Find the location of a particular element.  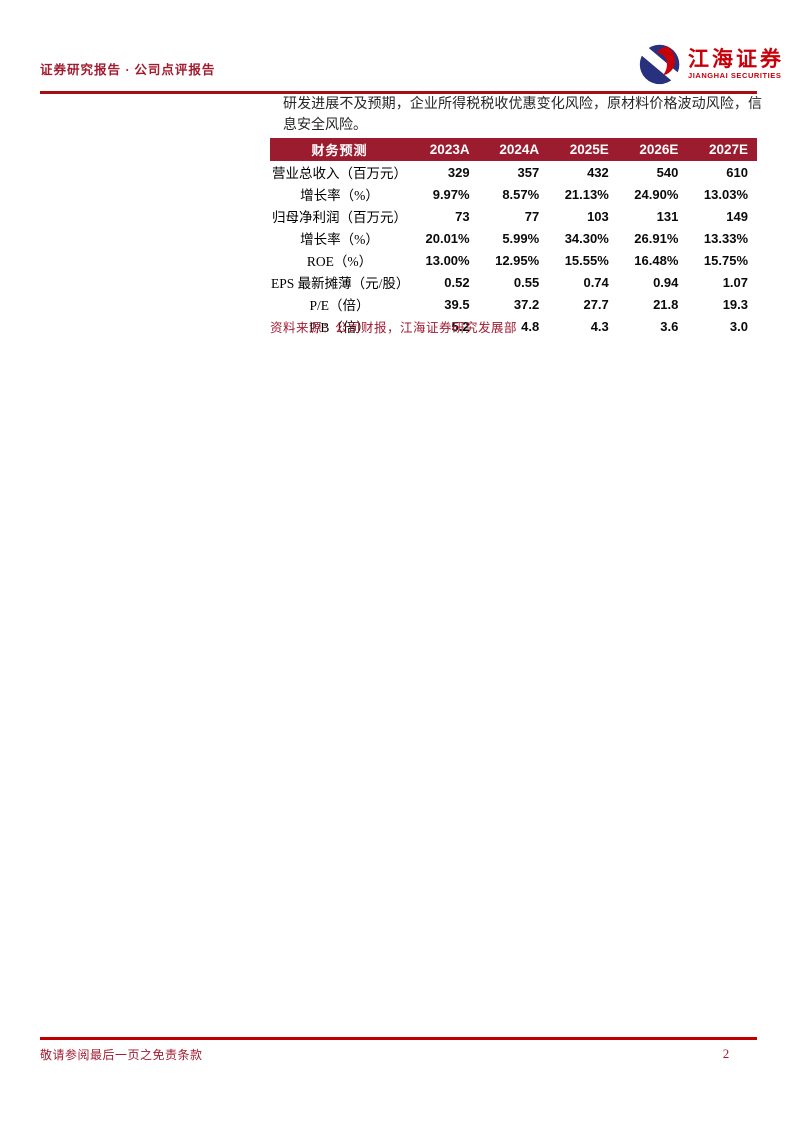

col-header-2024a: 2024A is located at coordinates (513, 149).